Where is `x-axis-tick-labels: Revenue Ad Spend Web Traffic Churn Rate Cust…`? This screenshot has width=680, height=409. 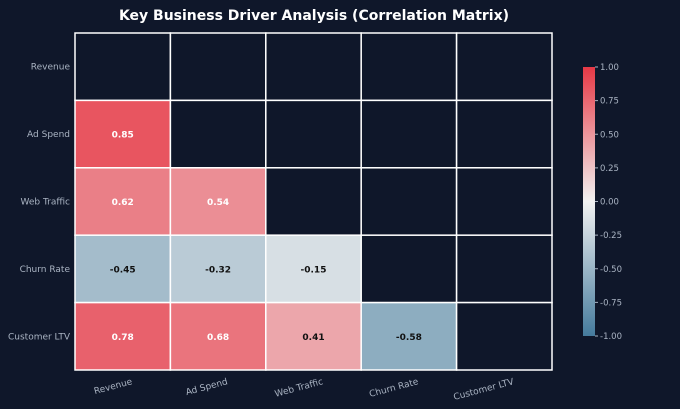
x-axis-tick-labels: Revenue Ad Spend Web Traffic Churn Rate Cust… is located at coordinates (304, 390).